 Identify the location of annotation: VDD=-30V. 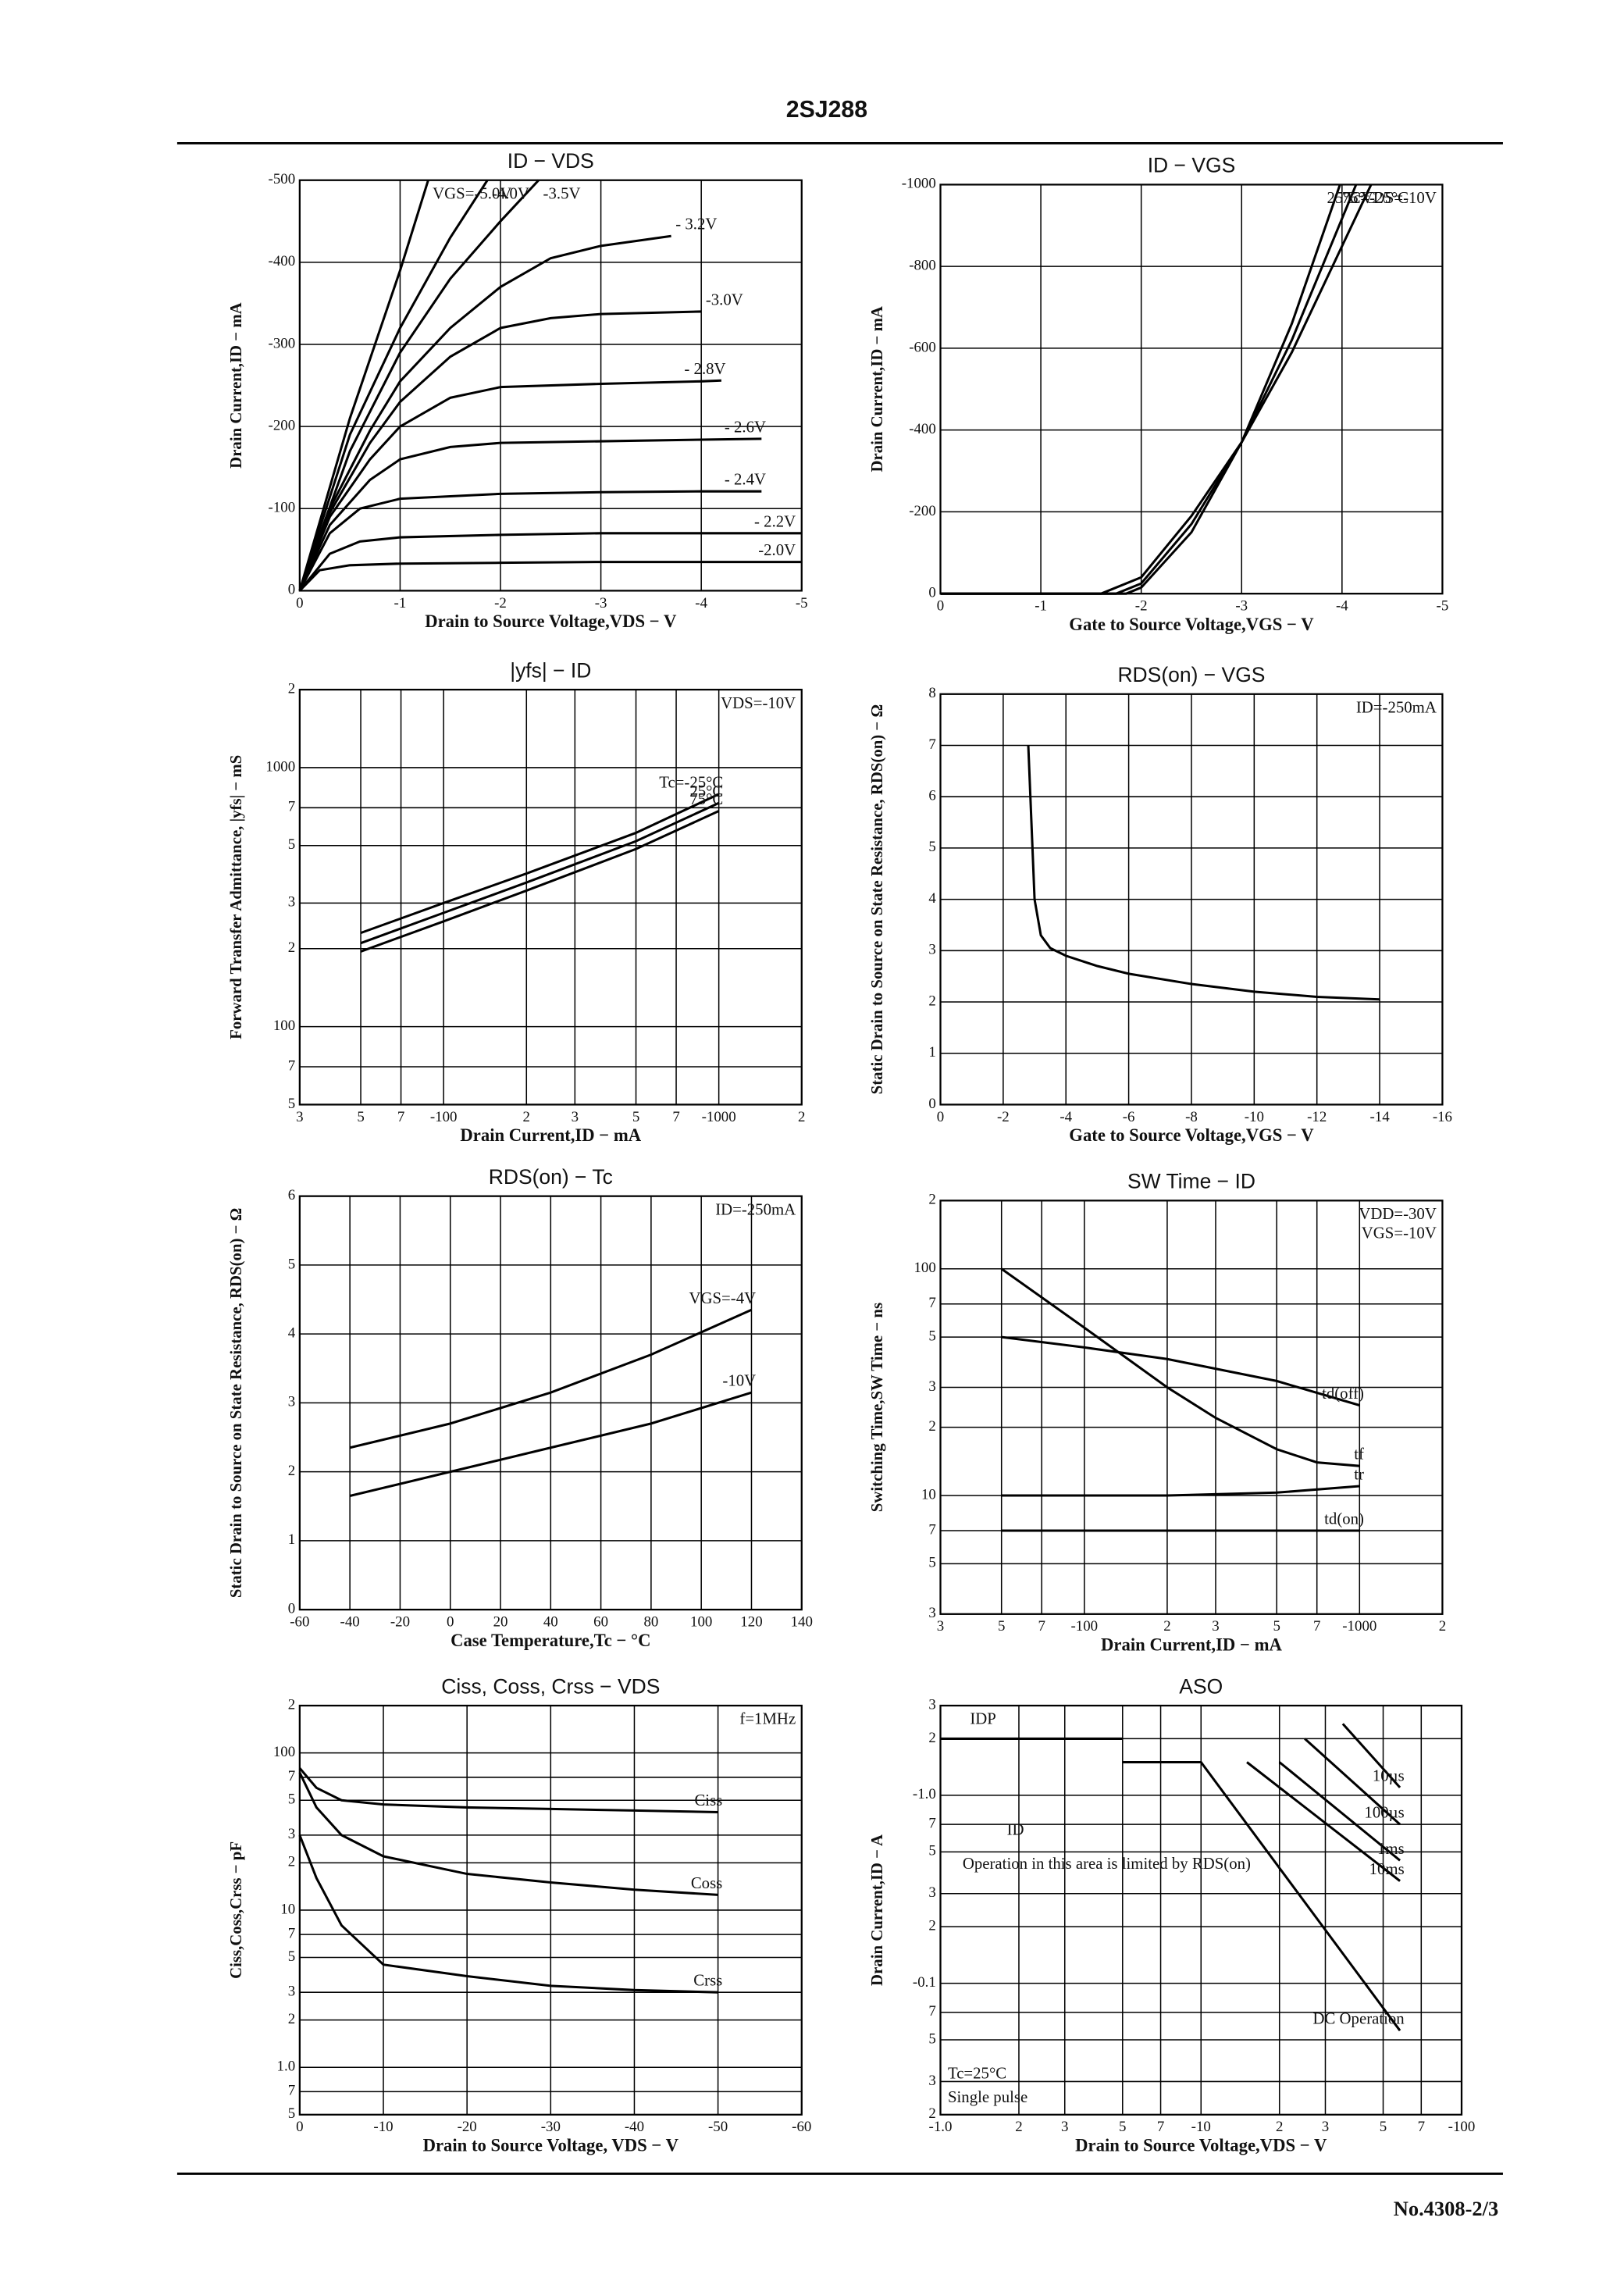
(1398, 1214).